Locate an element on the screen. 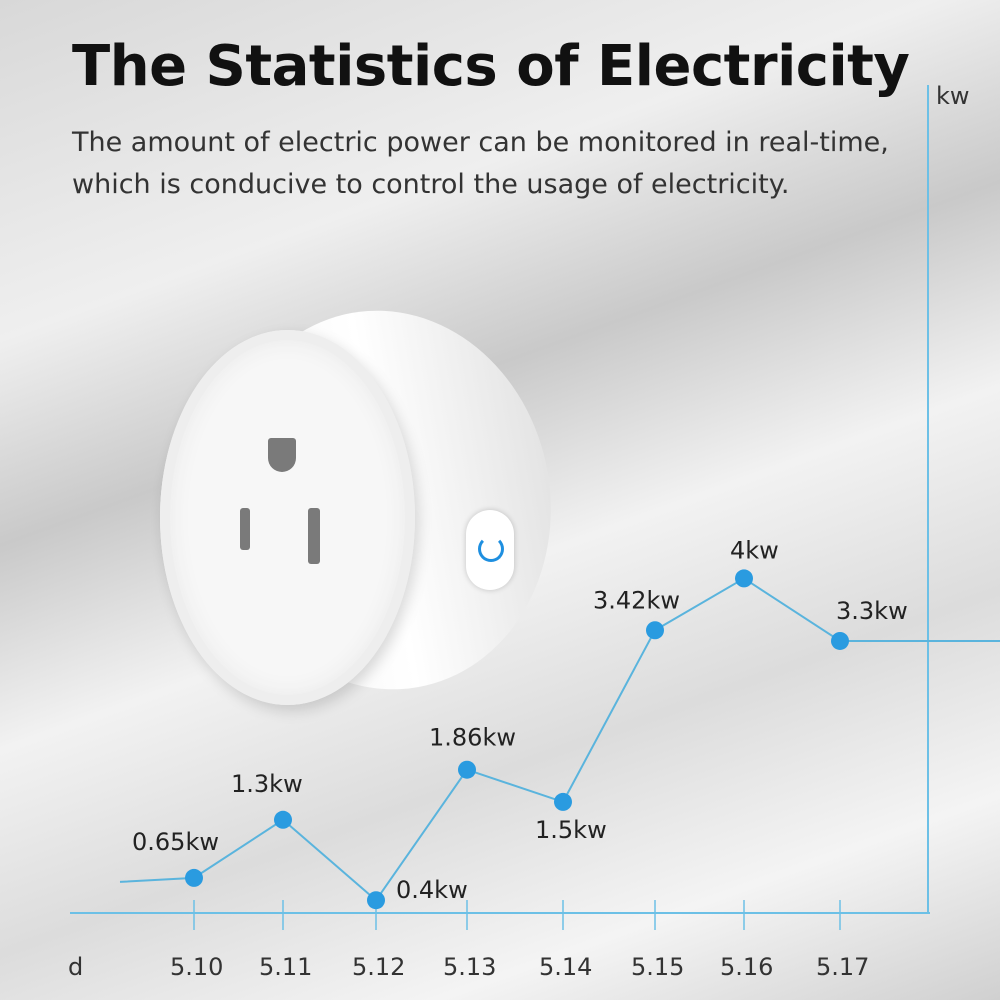 The image size is (1000, 1000). x-tick-label: 5.10 is located at coordinates (196, 967).